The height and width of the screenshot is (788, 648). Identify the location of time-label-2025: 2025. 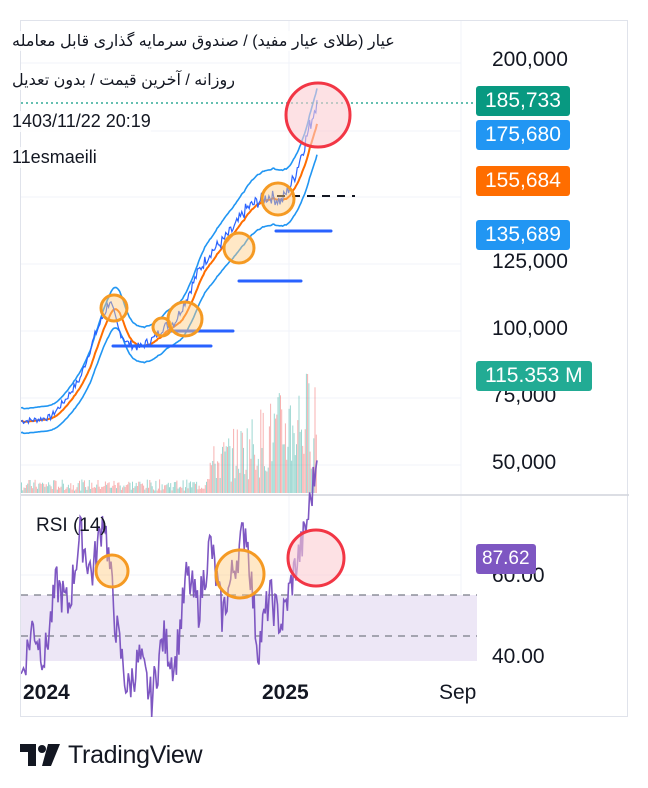
(285, 692).